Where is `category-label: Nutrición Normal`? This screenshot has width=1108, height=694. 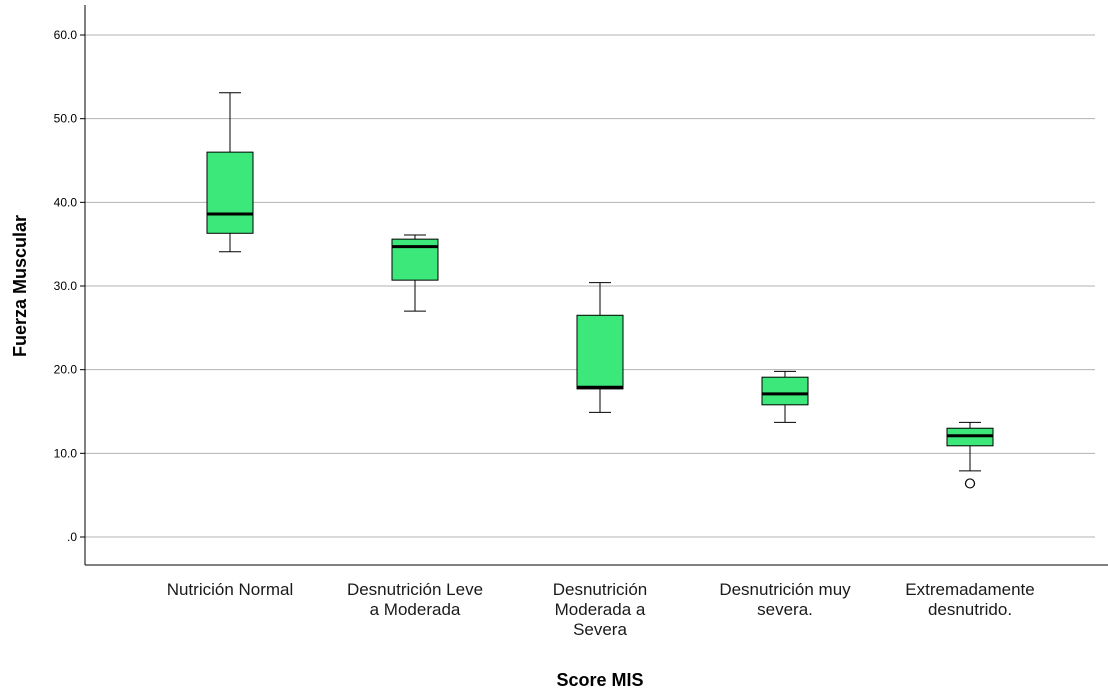 category-label: Nutrición Normal is located at coordinates (230, 589).